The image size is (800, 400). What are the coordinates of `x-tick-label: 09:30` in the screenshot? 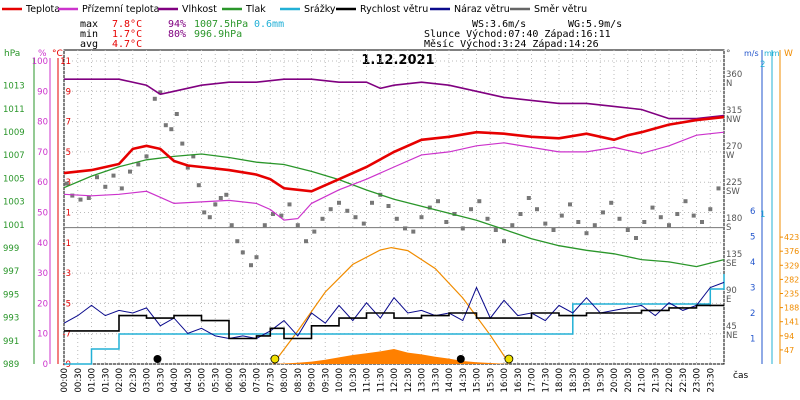 It's located at (326, 380).